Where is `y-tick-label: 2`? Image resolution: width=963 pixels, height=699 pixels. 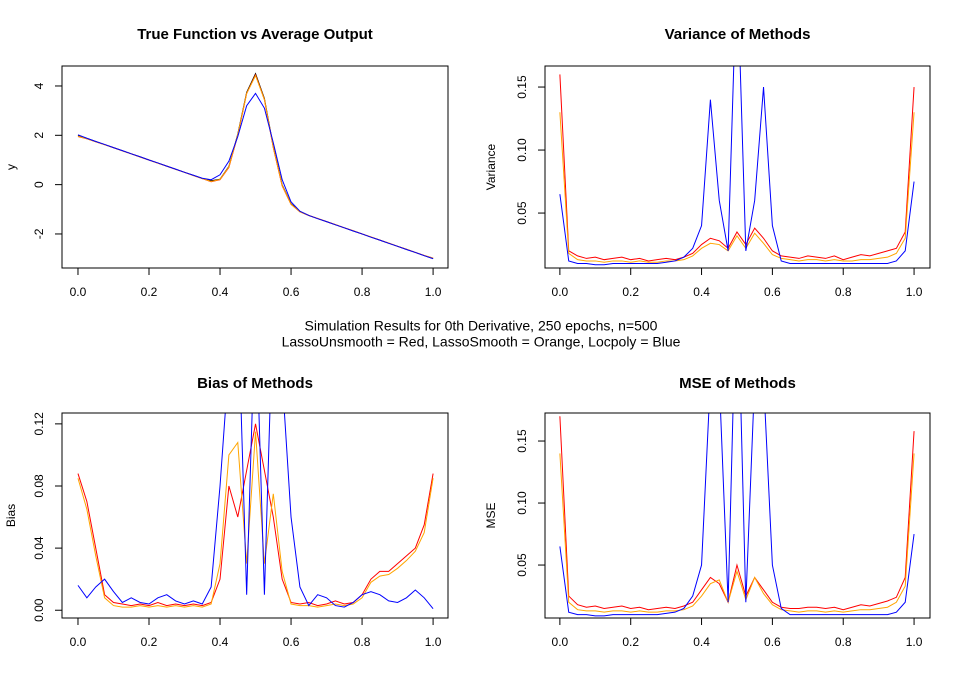 y-tick-label: 2 is located at coordinates (39, 135).